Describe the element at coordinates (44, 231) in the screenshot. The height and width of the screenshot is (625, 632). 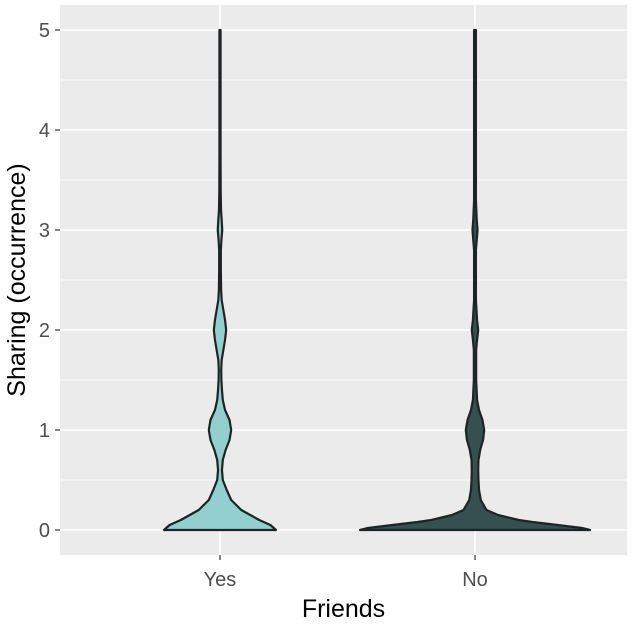
I see `y-tick-label: 3` at that location.